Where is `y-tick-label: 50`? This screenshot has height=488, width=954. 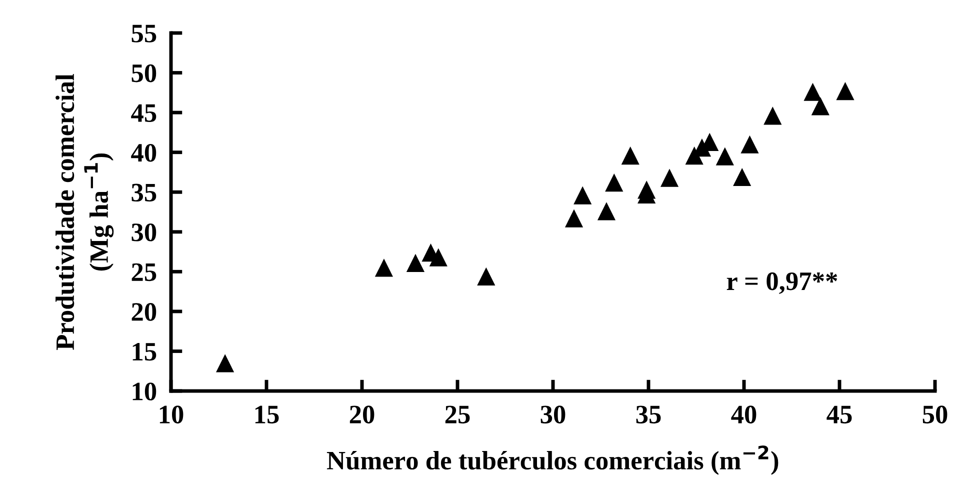
y-tick-label: 50 is located at coordinates (144, 73).